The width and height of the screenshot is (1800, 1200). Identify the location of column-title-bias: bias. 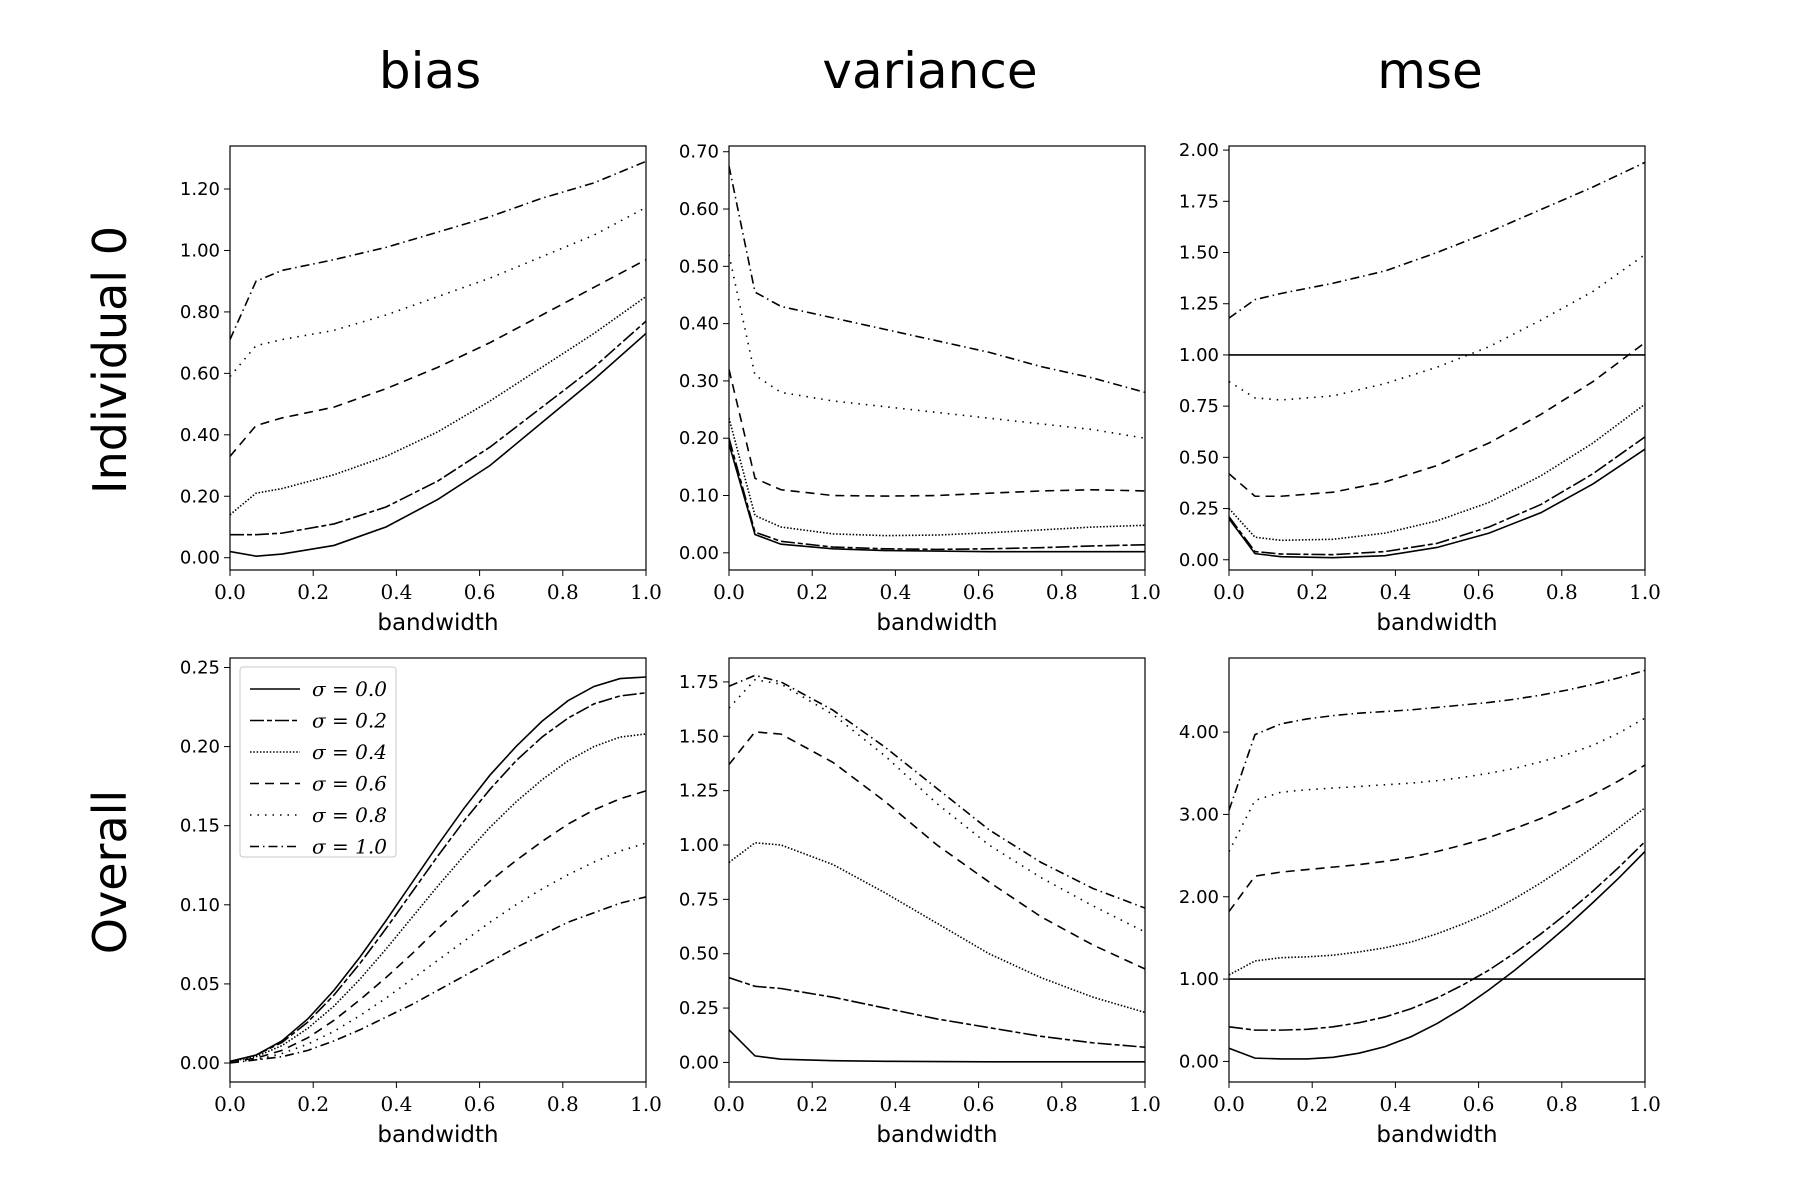
(430, 71).